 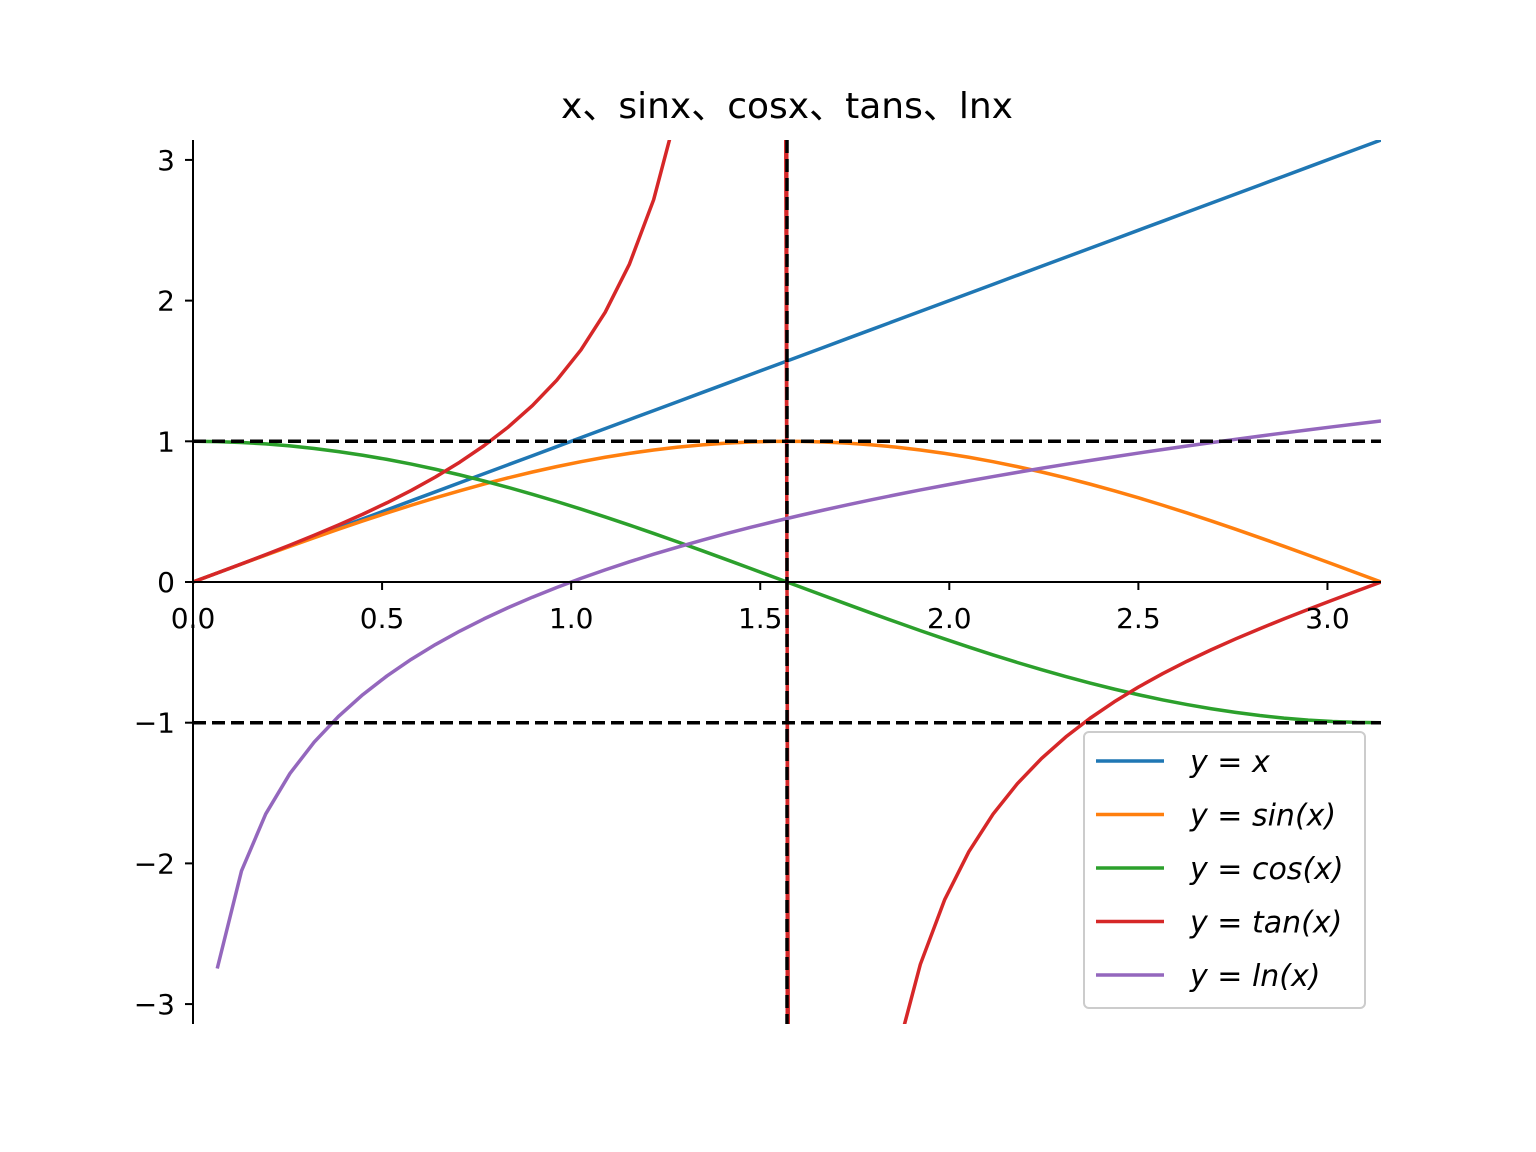 What do you see at coordinates (166, 301) in the screenshot?
I see `y-tick-label: 2` at bounding box center [166, 301].